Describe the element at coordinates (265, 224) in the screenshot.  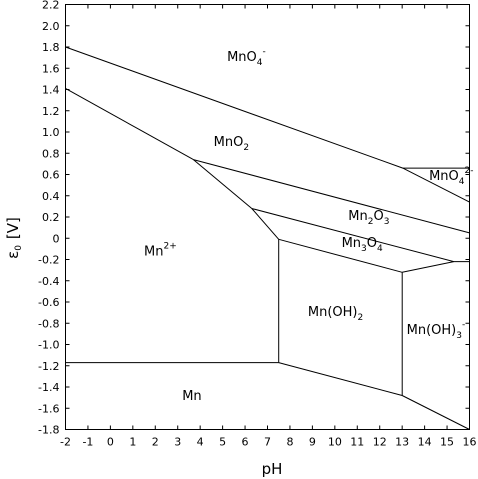
I see `boundary-mn2-mn3o4` at that location.